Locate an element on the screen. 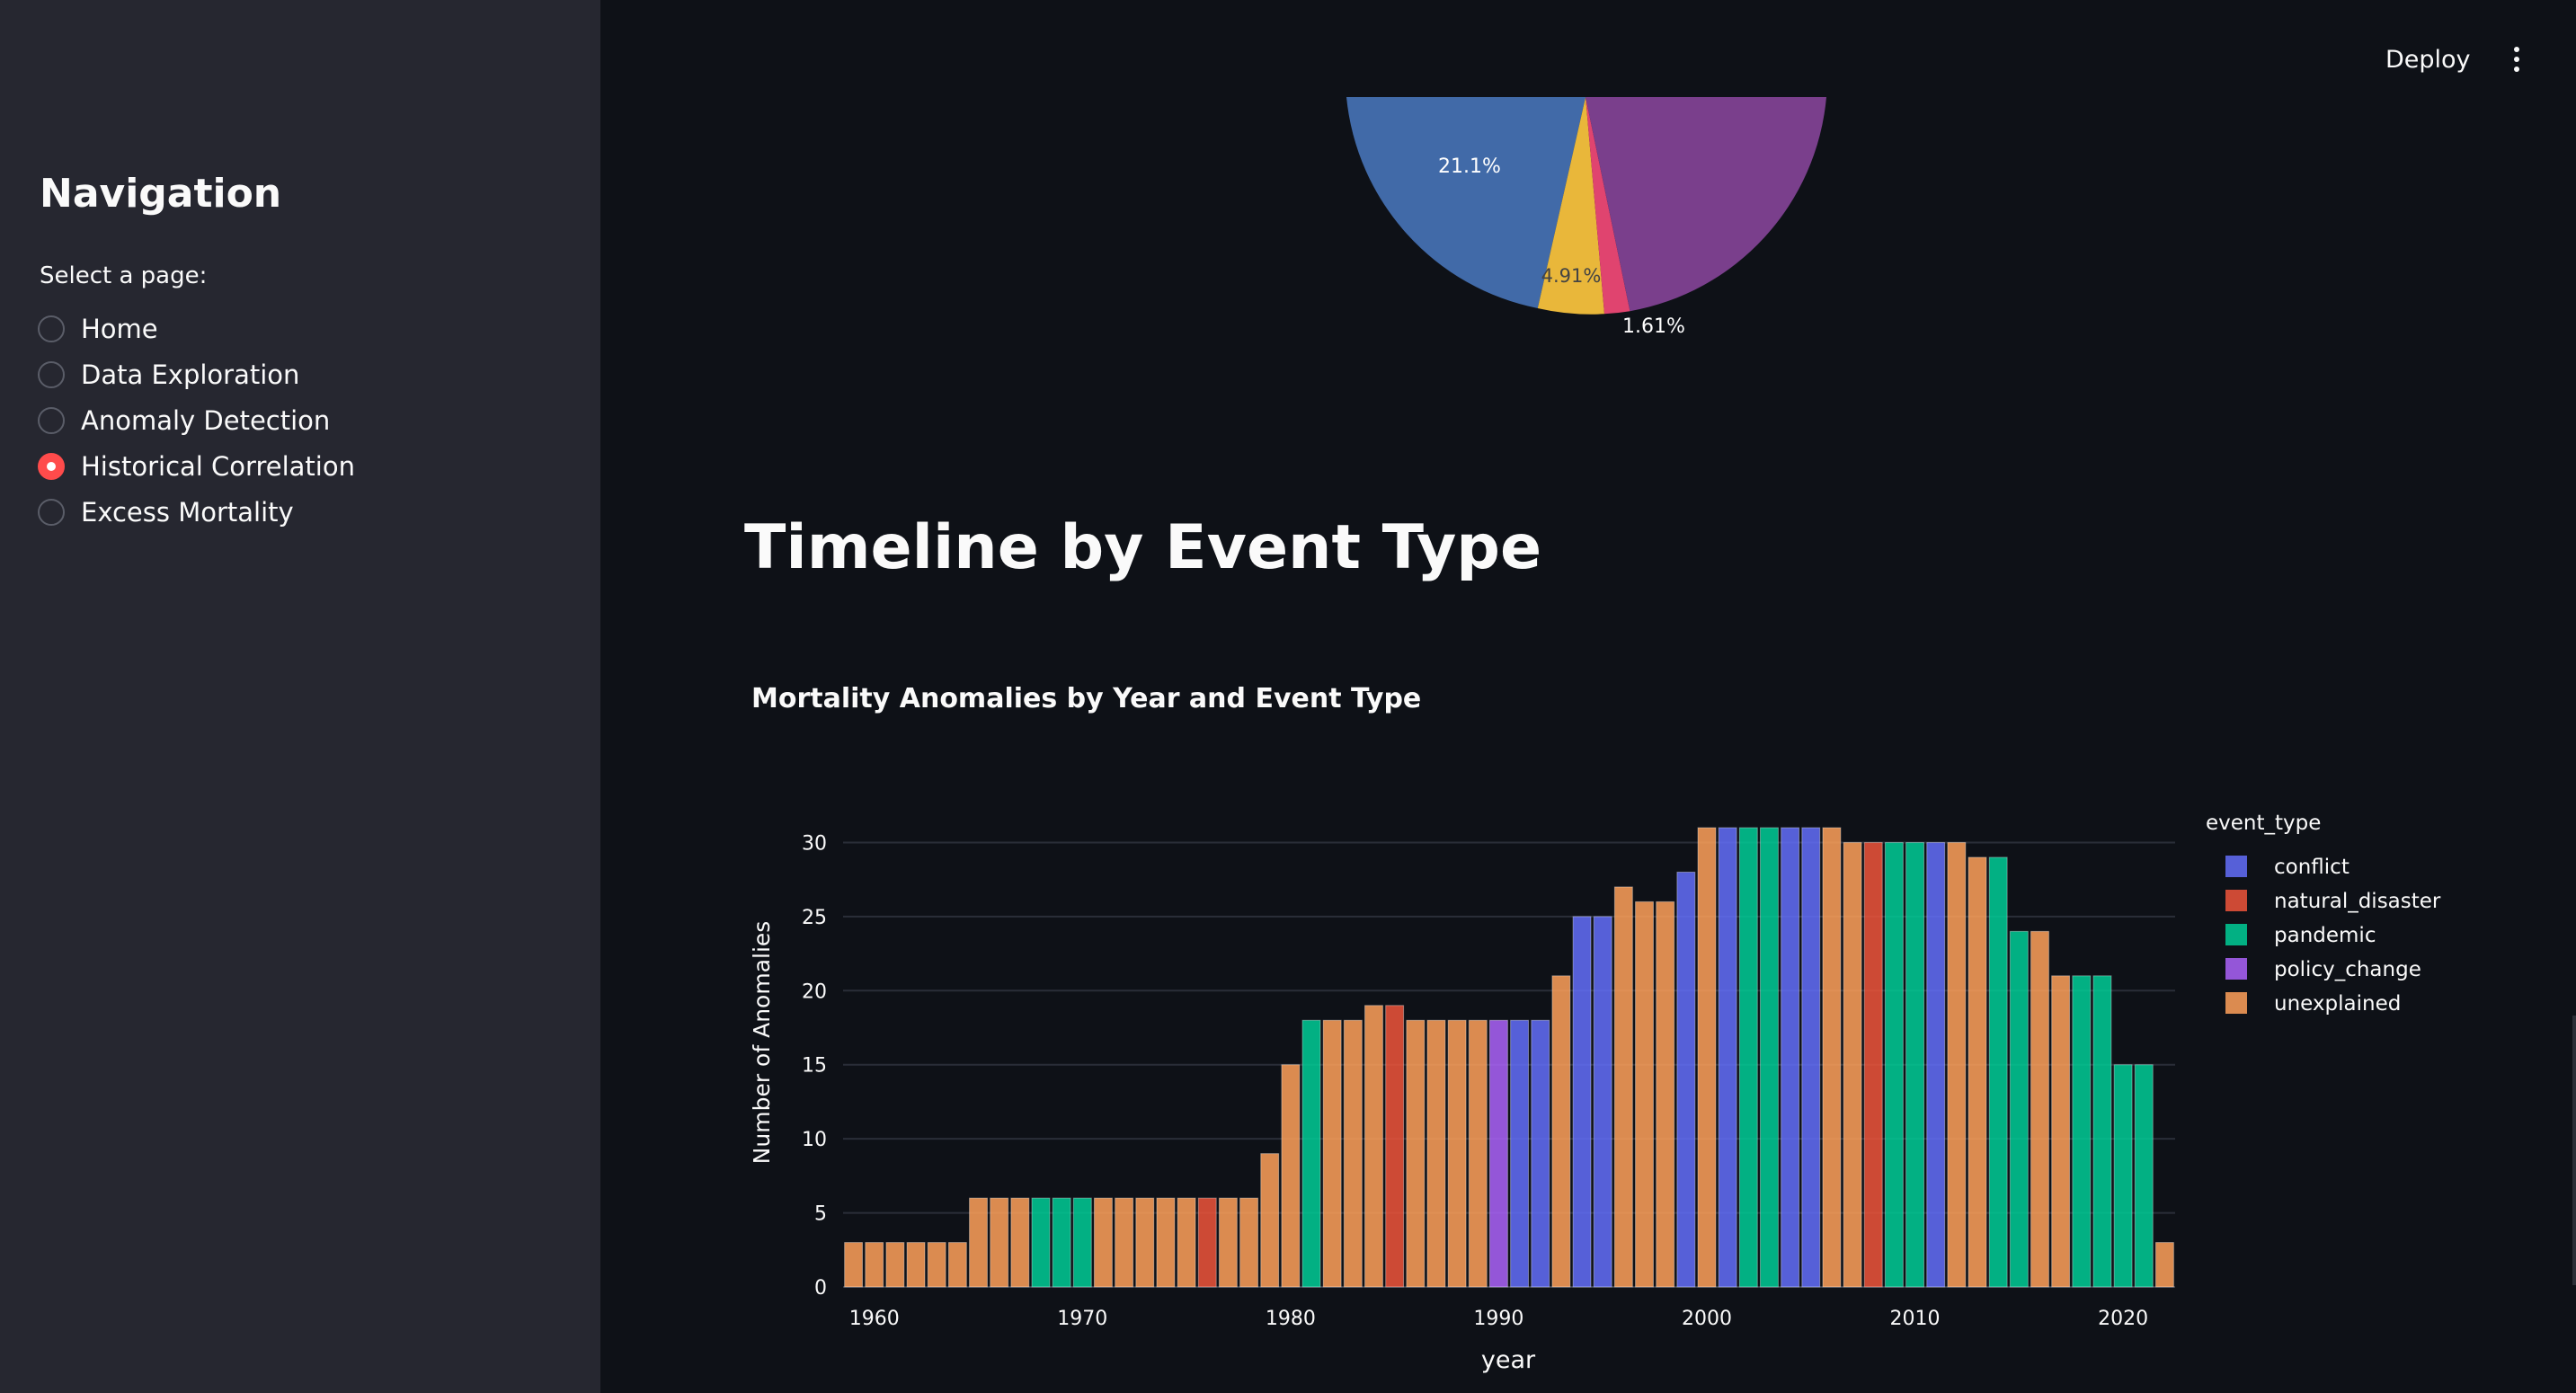 Image resolution: width=2576 pixels, height=1393 pixels. bar-1990 is located at coordinates (1498, 1153).